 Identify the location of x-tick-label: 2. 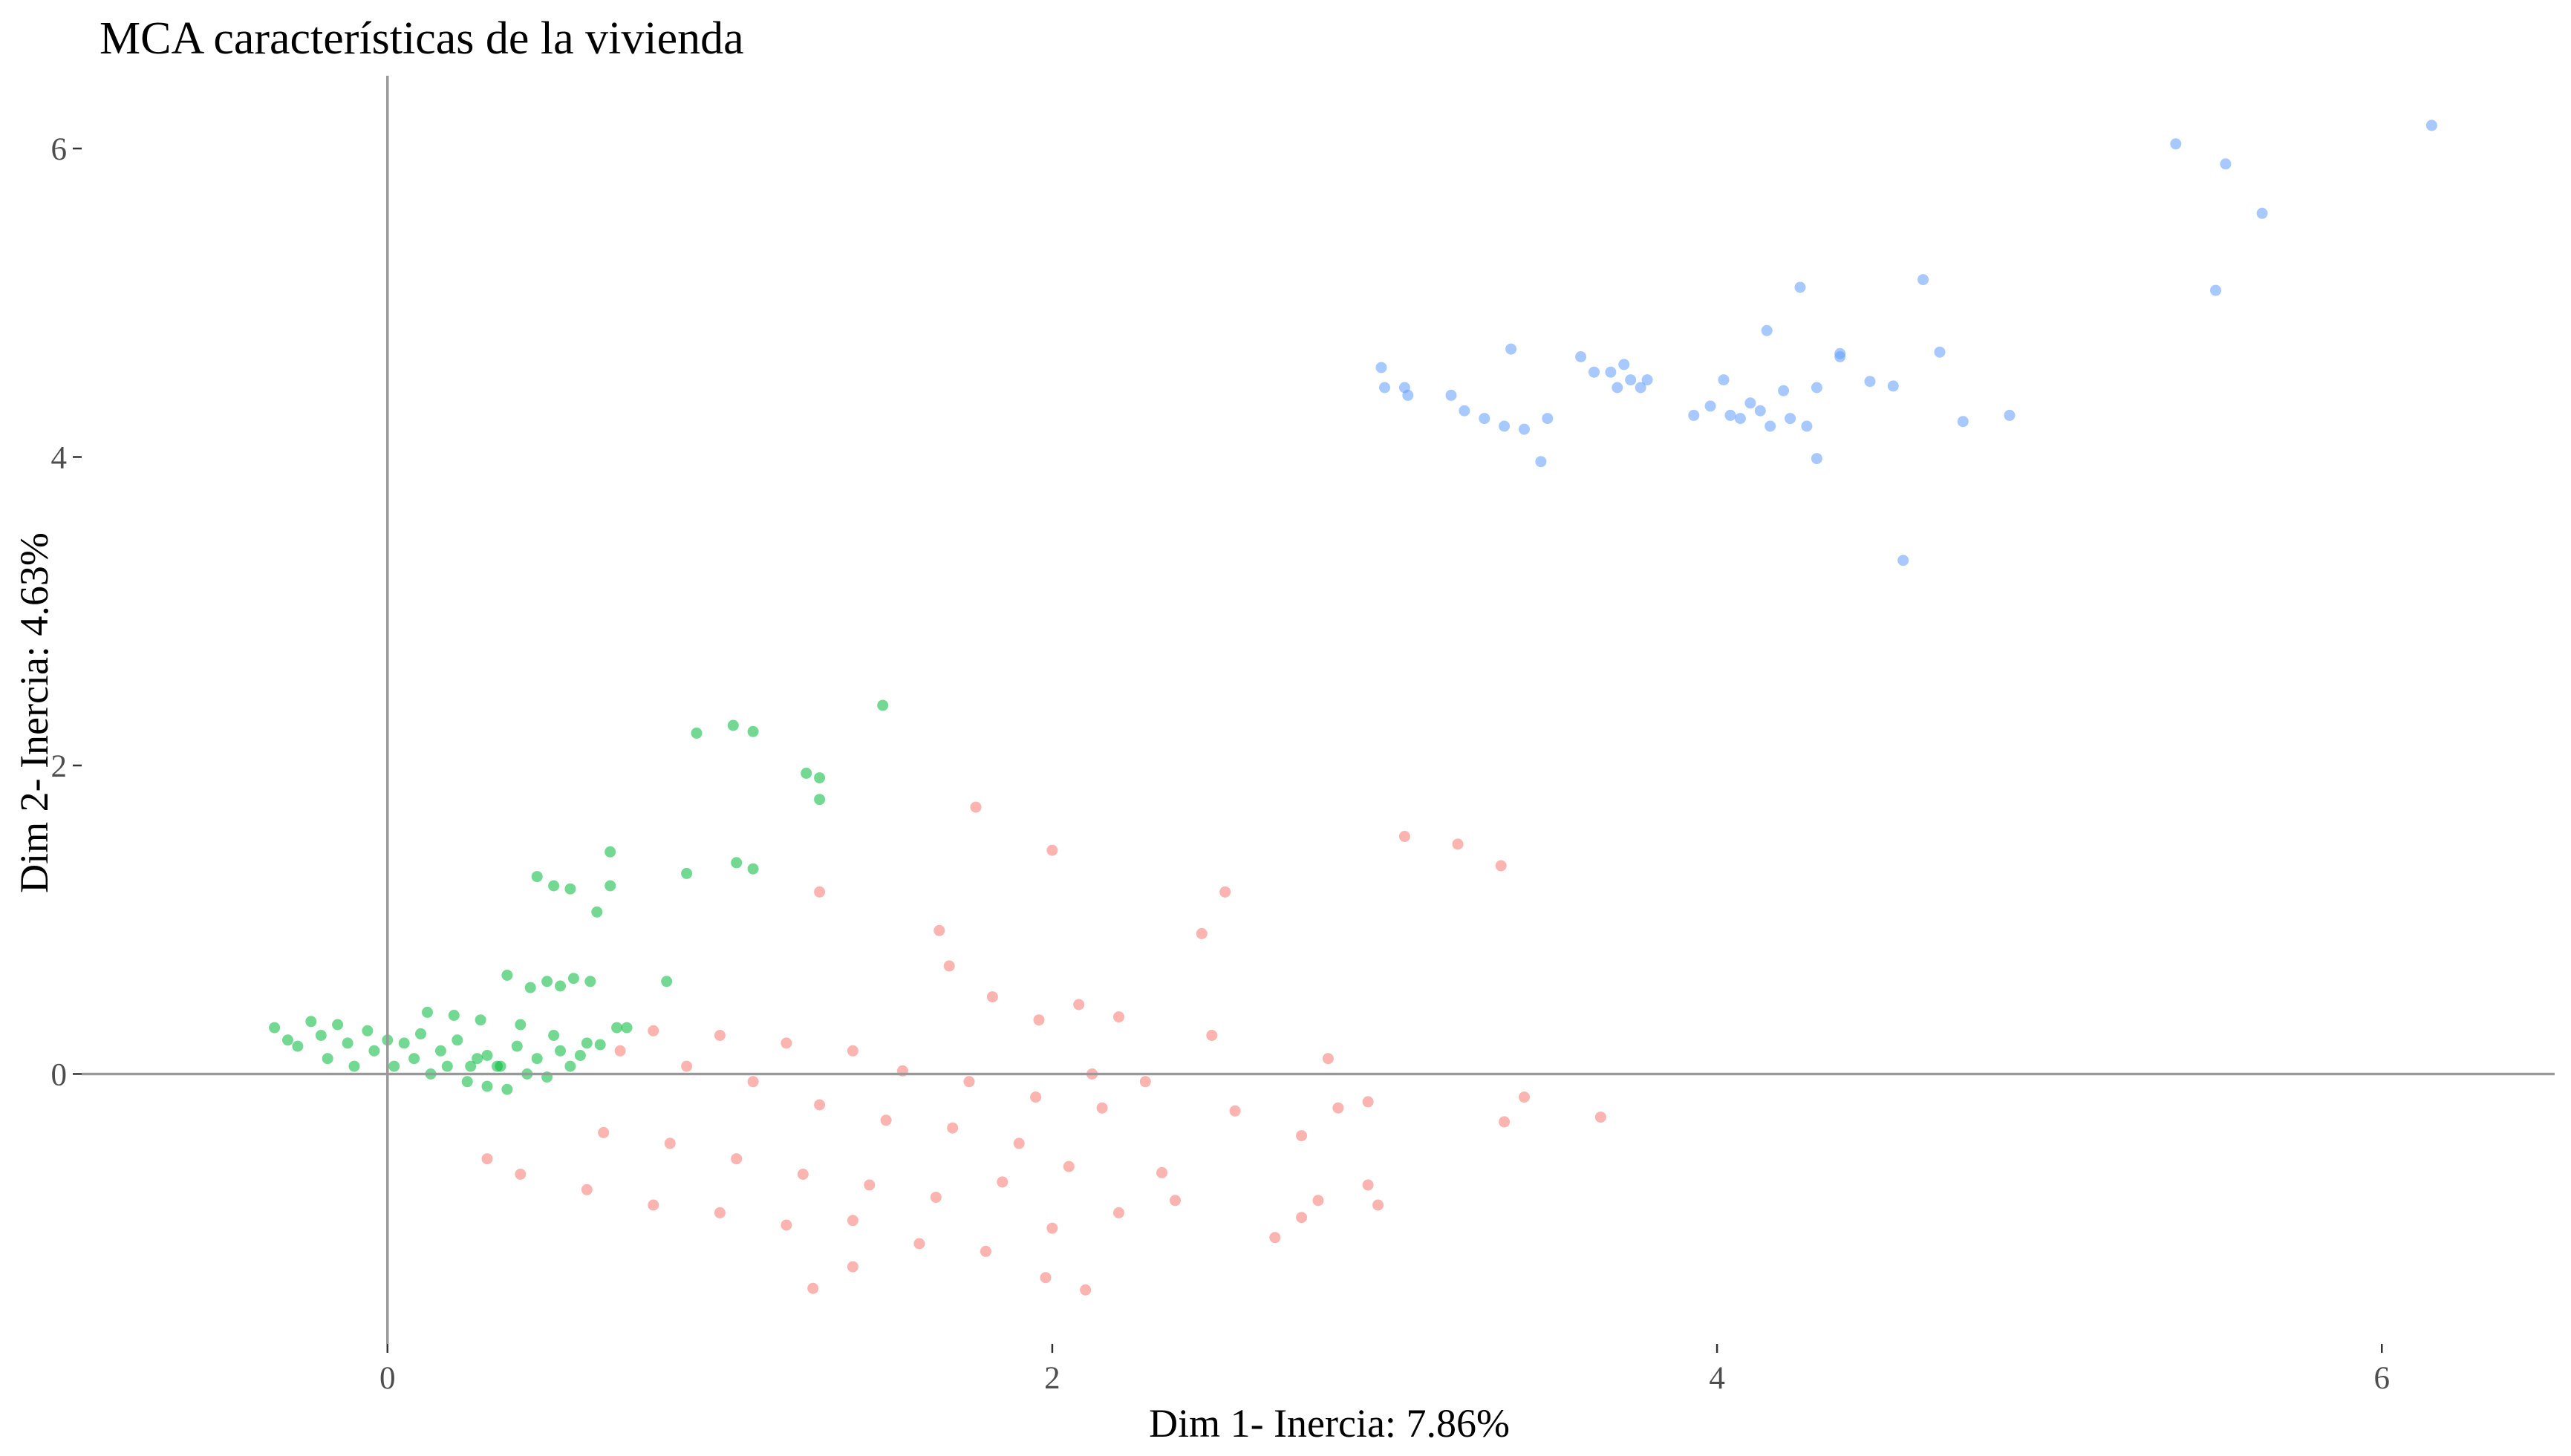
(1052, 1378).